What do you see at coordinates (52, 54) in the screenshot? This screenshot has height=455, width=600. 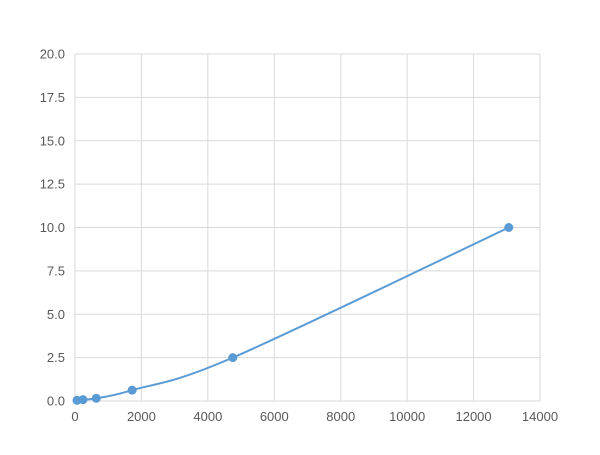 I see `y-tick-label: 20.0` at bounding box center [52, 54].